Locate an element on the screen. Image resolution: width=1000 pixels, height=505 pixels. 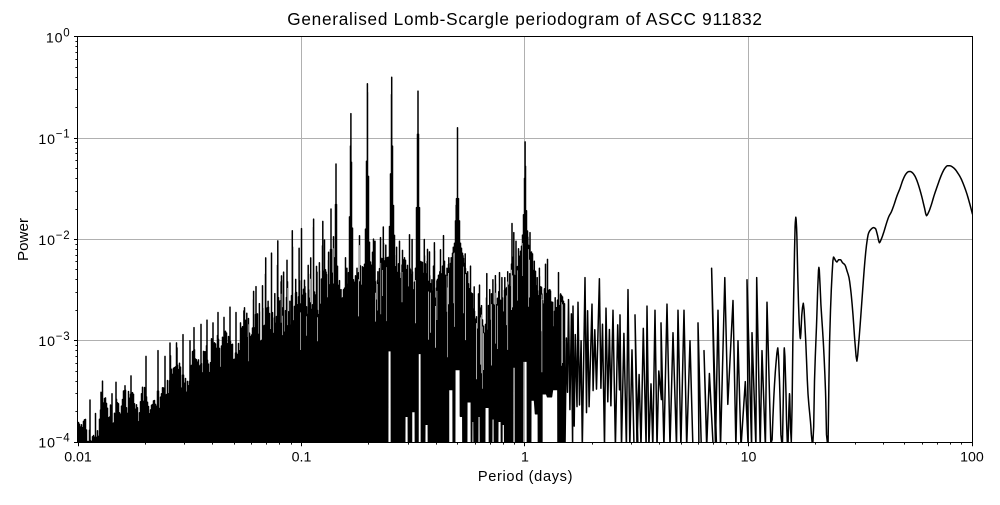
svg-text: 1 is located at coordinates (525, 458).